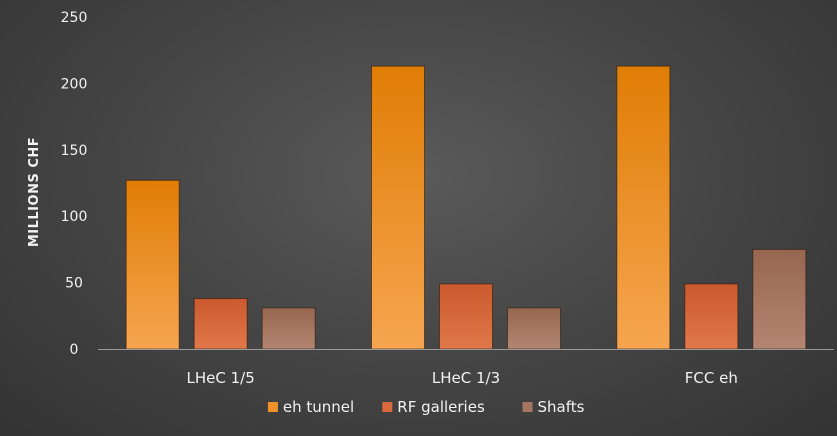 The image size is (837, 436). Describe the element at coordinates (34, 192) in the screenshot. I see `y-axis-title: MILLIONS CHF` at that location.